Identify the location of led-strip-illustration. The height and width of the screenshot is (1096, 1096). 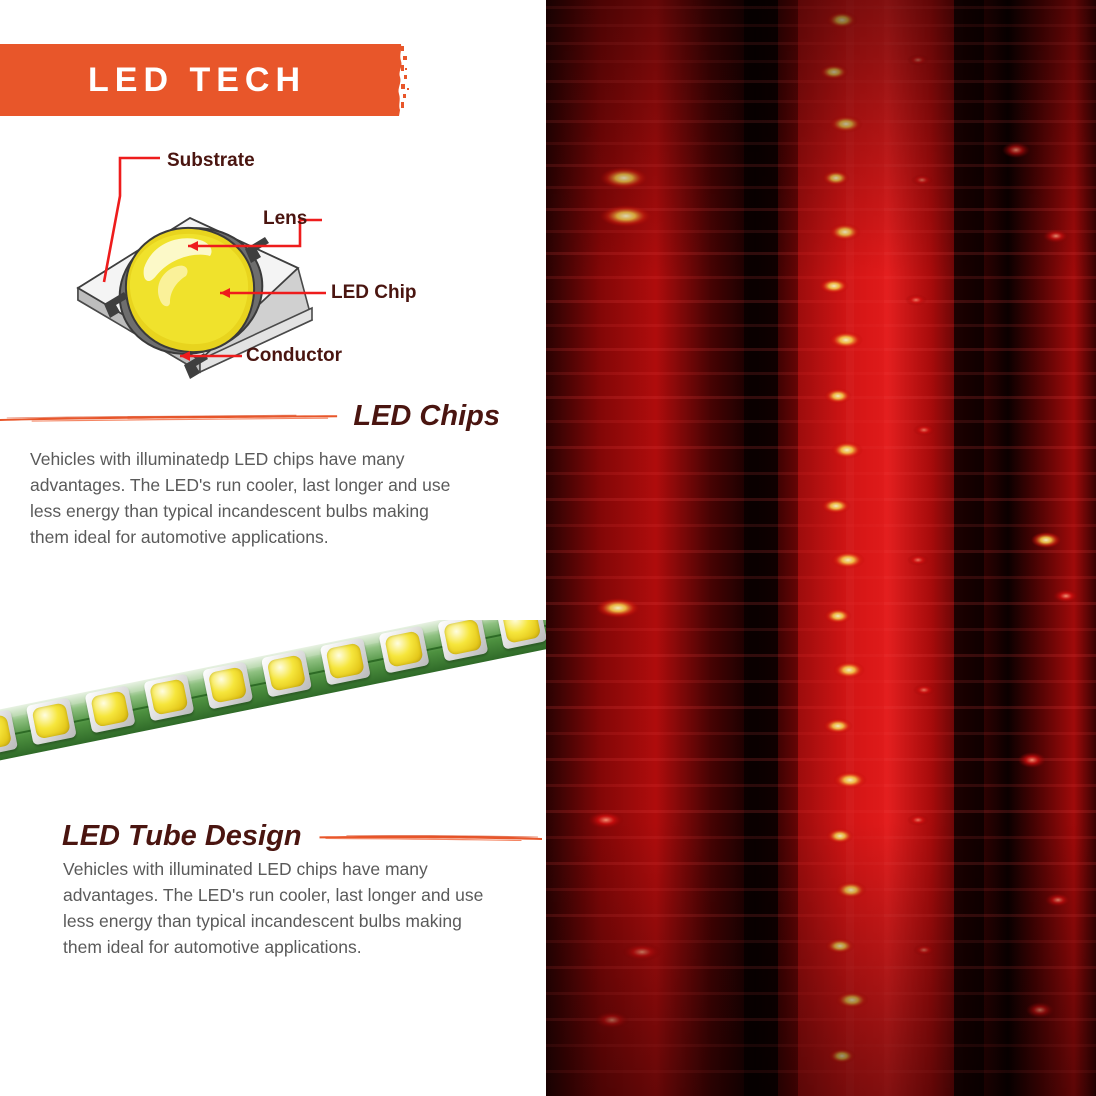
(273, 720).